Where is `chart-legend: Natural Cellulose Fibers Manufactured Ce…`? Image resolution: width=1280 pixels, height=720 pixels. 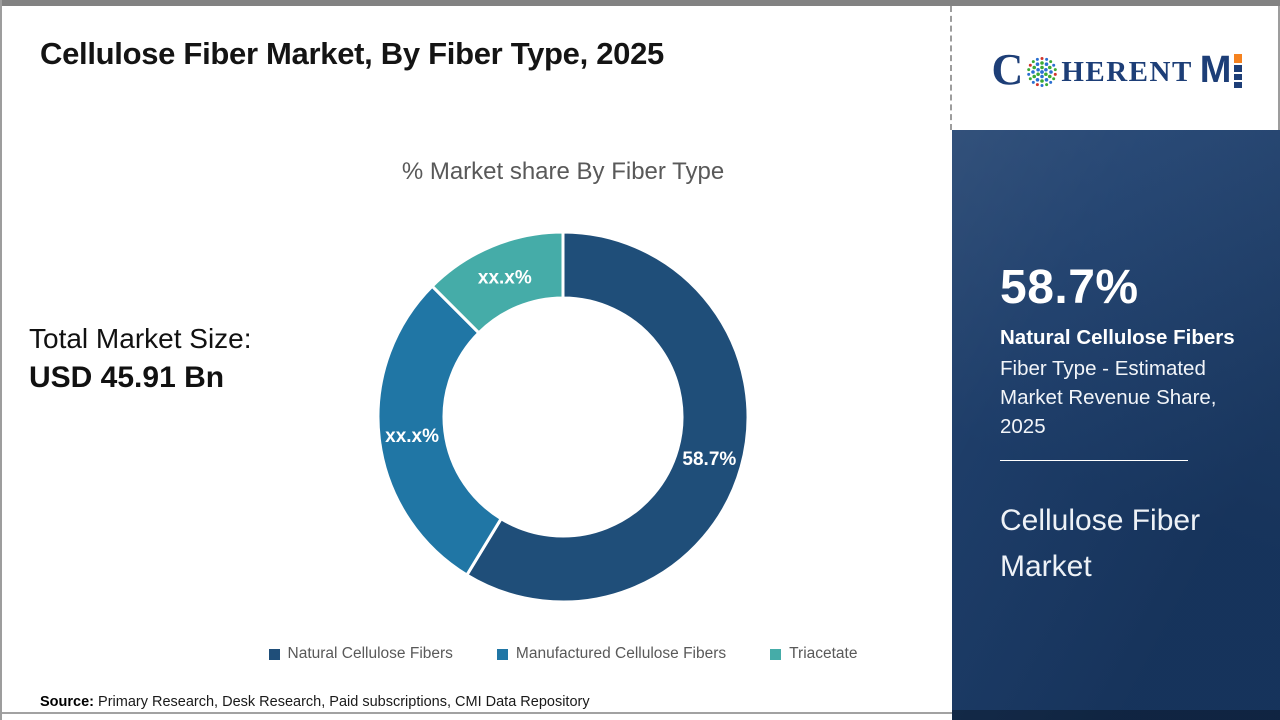
chart-legend: Natural Cellulose Fibers Manufactured Ce… is located at coordinates (563, 654).